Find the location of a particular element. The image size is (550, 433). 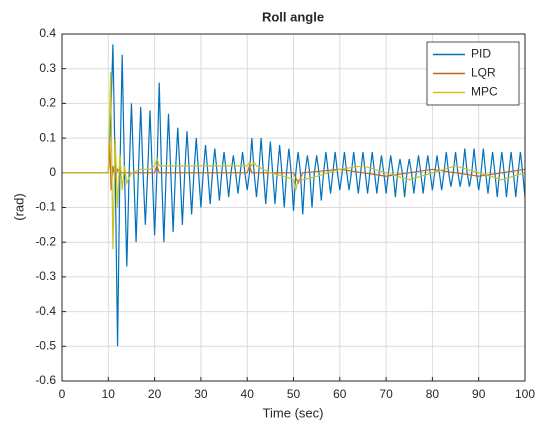

legend: PID LQR MPC is located at coordinates (473, 73).